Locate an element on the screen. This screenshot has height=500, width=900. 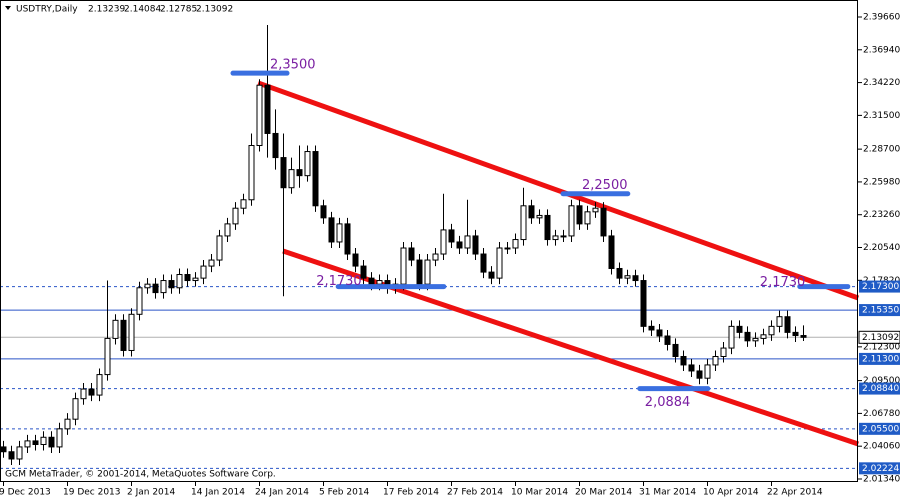
y-tick-label: 2.09500 is located at coordinates (881, 381).